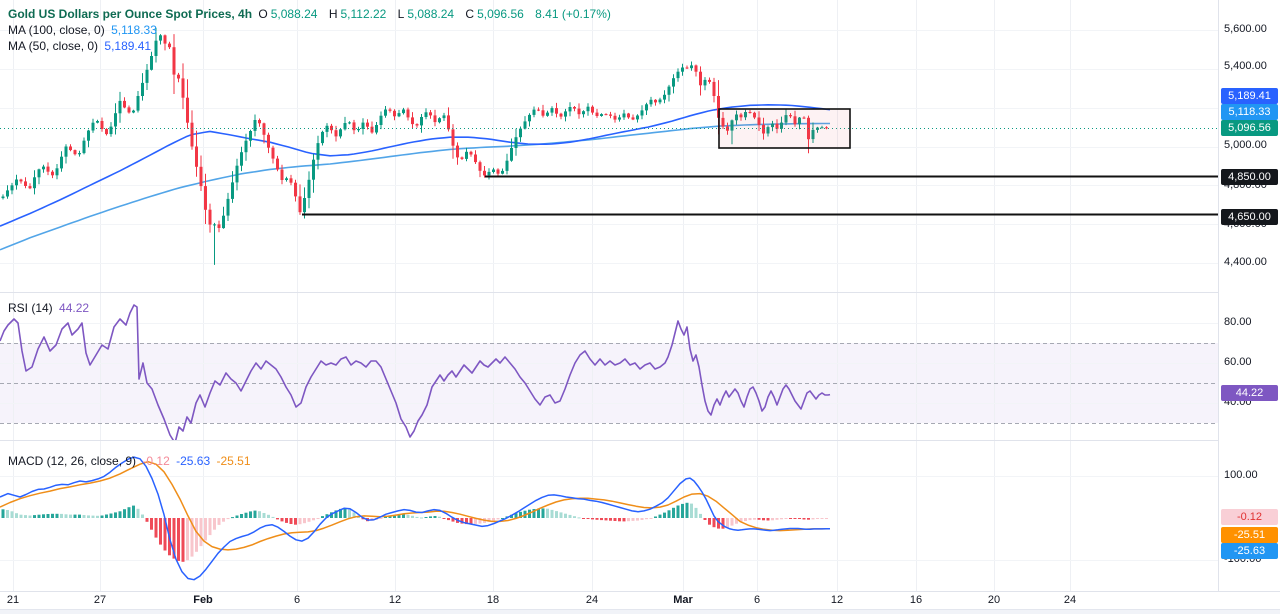 Image resolution: width=1280 pixels, height=614 pixels. I want to click on support-4850-badge: 4,850.00, so click(1249, 177).